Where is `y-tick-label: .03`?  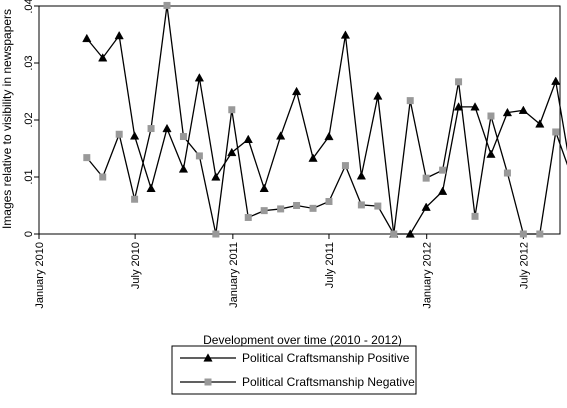 y-tick-label: .03 is located at coordinates (29, 62).